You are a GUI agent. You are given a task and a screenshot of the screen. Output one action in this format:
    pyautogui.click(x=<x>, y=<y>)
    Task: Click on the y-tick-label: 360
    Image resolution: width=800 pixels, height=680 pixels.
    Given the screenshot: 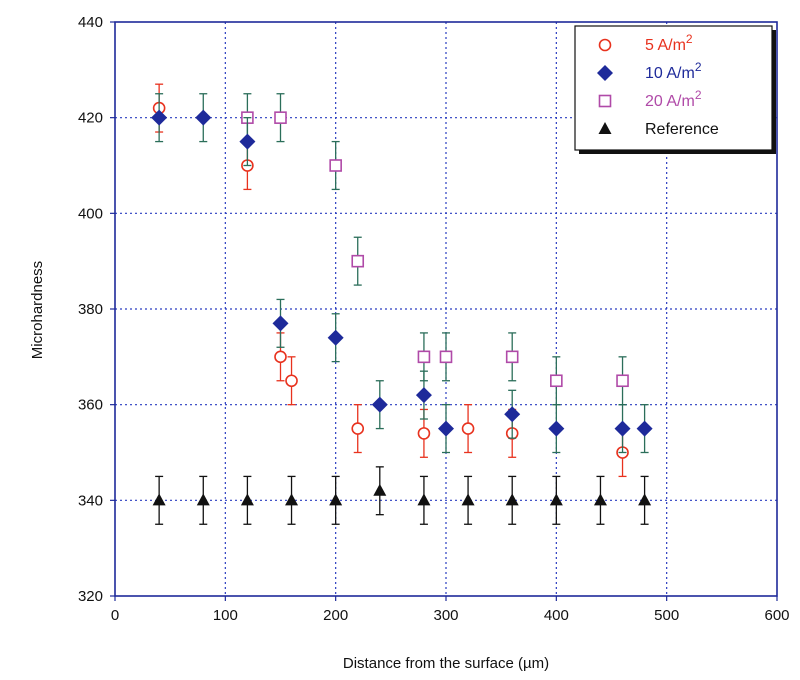 What is the action you would take?
    pyautogui.click(x=90, y=405)
    